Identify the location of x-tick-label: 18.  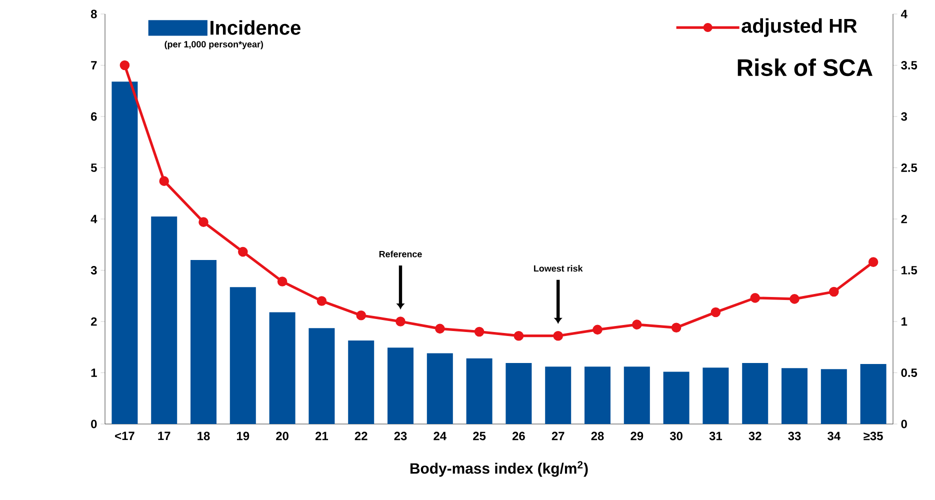
(204, 436).